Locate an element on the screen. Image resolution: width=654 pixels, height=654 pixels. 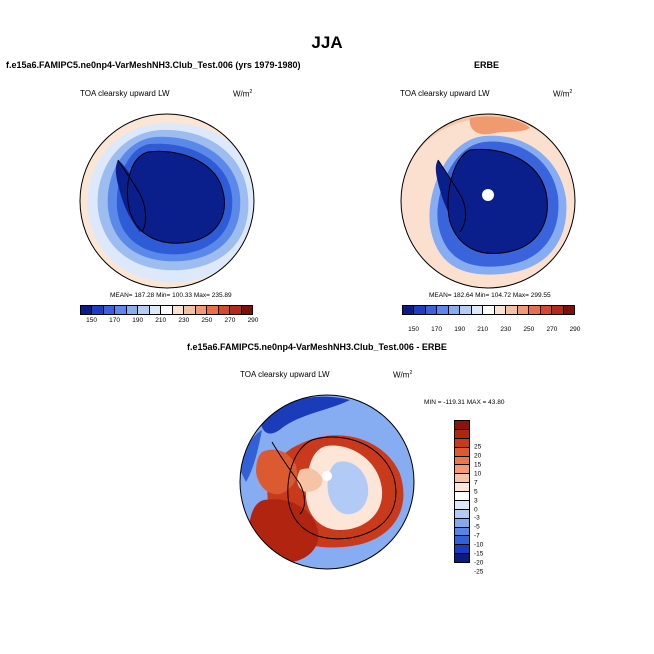
model-stats: MEAN= 187.28 Min= 100.33 Max= 235.89 is located at coordinates (171, 295).